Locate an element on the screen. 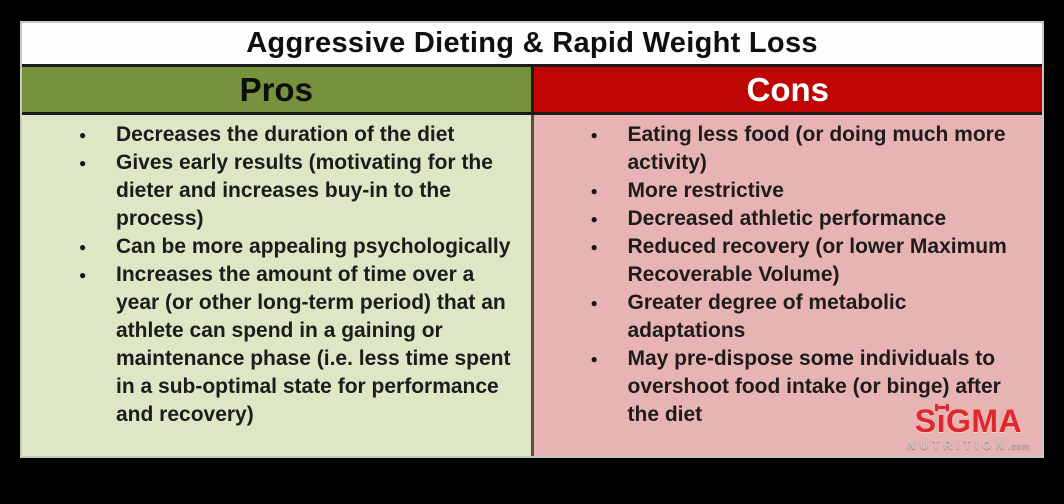 Image resolution: width=1064 pixels, height=504 pixels. list-item: Can be more appealing psychologically is located at coordinates (276, 247).